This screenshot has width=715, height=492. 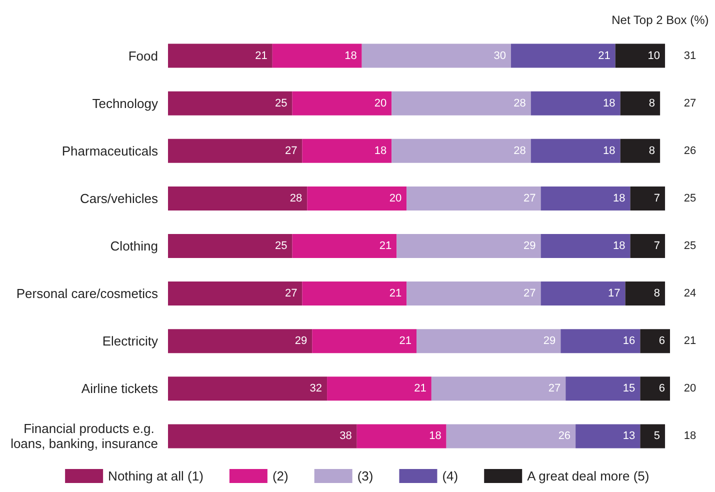 What do you see at coordinates (134, 246) in the screenshot?
I see `y-tick-label: Clothing` at bounding box center [134, 246].